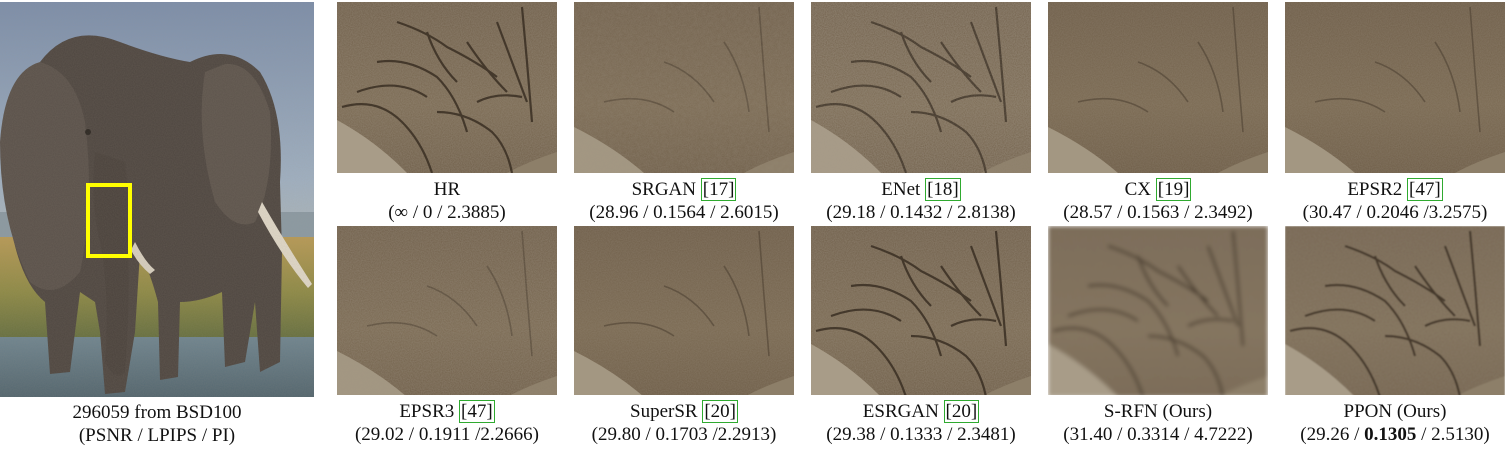 The width and height of the screenshot is (1510, 449). What do you see at coordinates (1392, 201) in the screenshot?
I see `crop-caption-epsr2: EPSR2 [47] (30.47 / 0.2046 /3.2575)` at bounding box center [1392, 201].